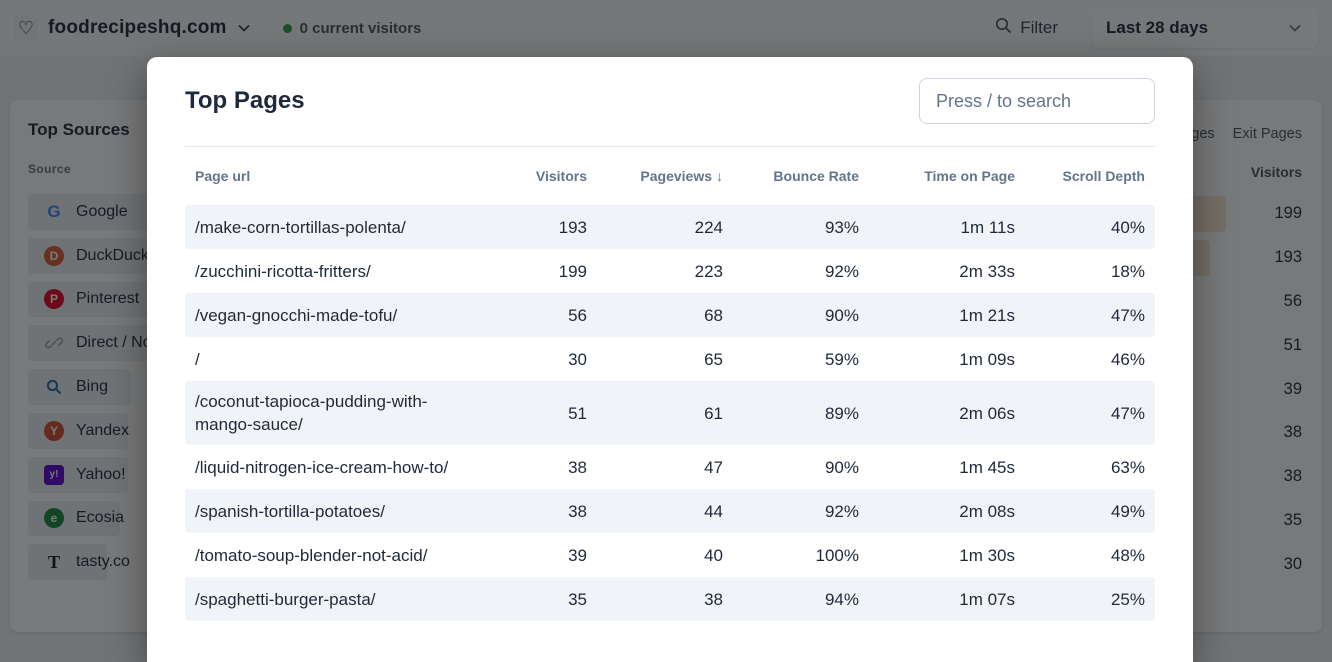 This screenshot has width=1332, height=662. Describe the element at coordinates (841, 599) in the screenshot. I see `cell-bounce-rate: 94%` at that location.